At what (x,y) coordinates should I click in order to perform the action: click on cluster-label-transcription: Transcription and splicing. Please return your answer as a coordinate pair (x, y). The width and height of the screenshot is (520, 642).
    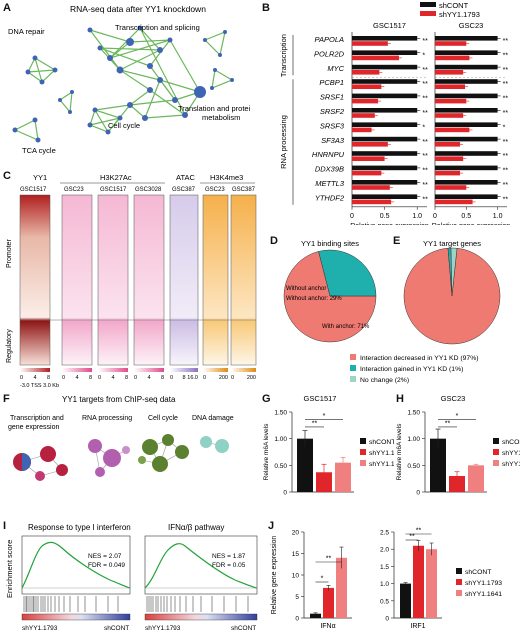
    Looking at the image, I should click on (157, 27).